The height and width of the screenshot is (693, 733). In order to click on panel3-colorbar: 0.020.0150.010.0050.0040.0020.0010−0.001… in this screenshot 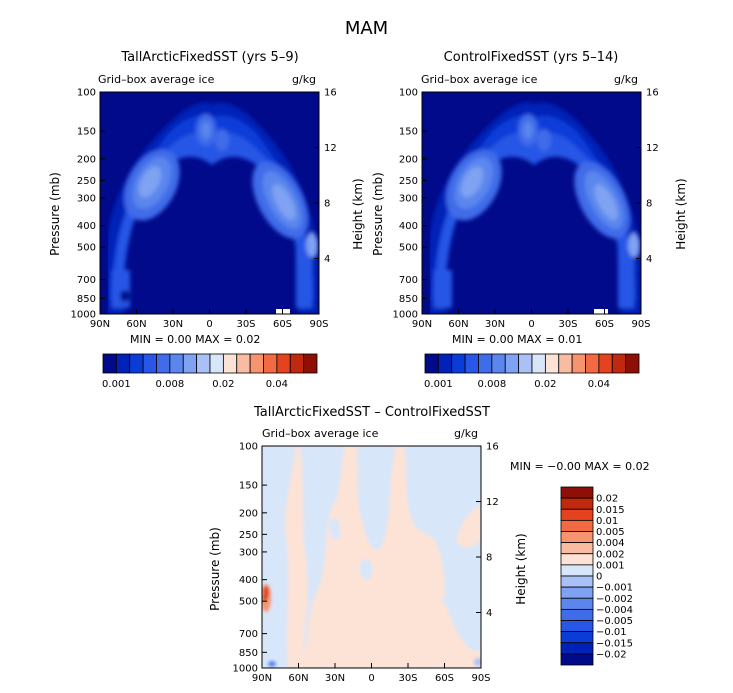, I will do `click(596, 576)`.